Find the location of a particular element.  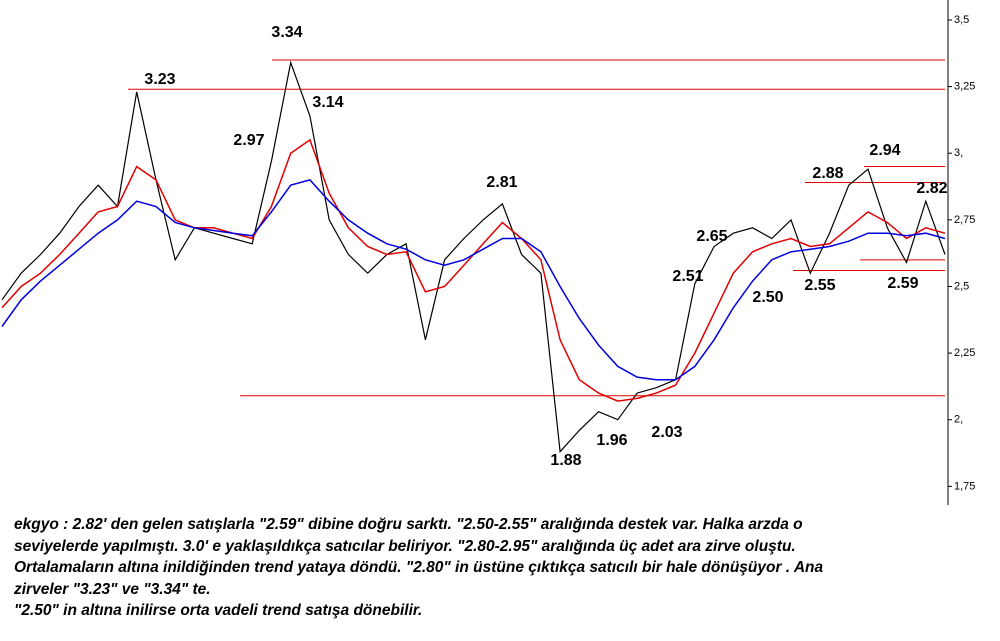

price-annotation: 3.34 is located at coordinates (286, 32).